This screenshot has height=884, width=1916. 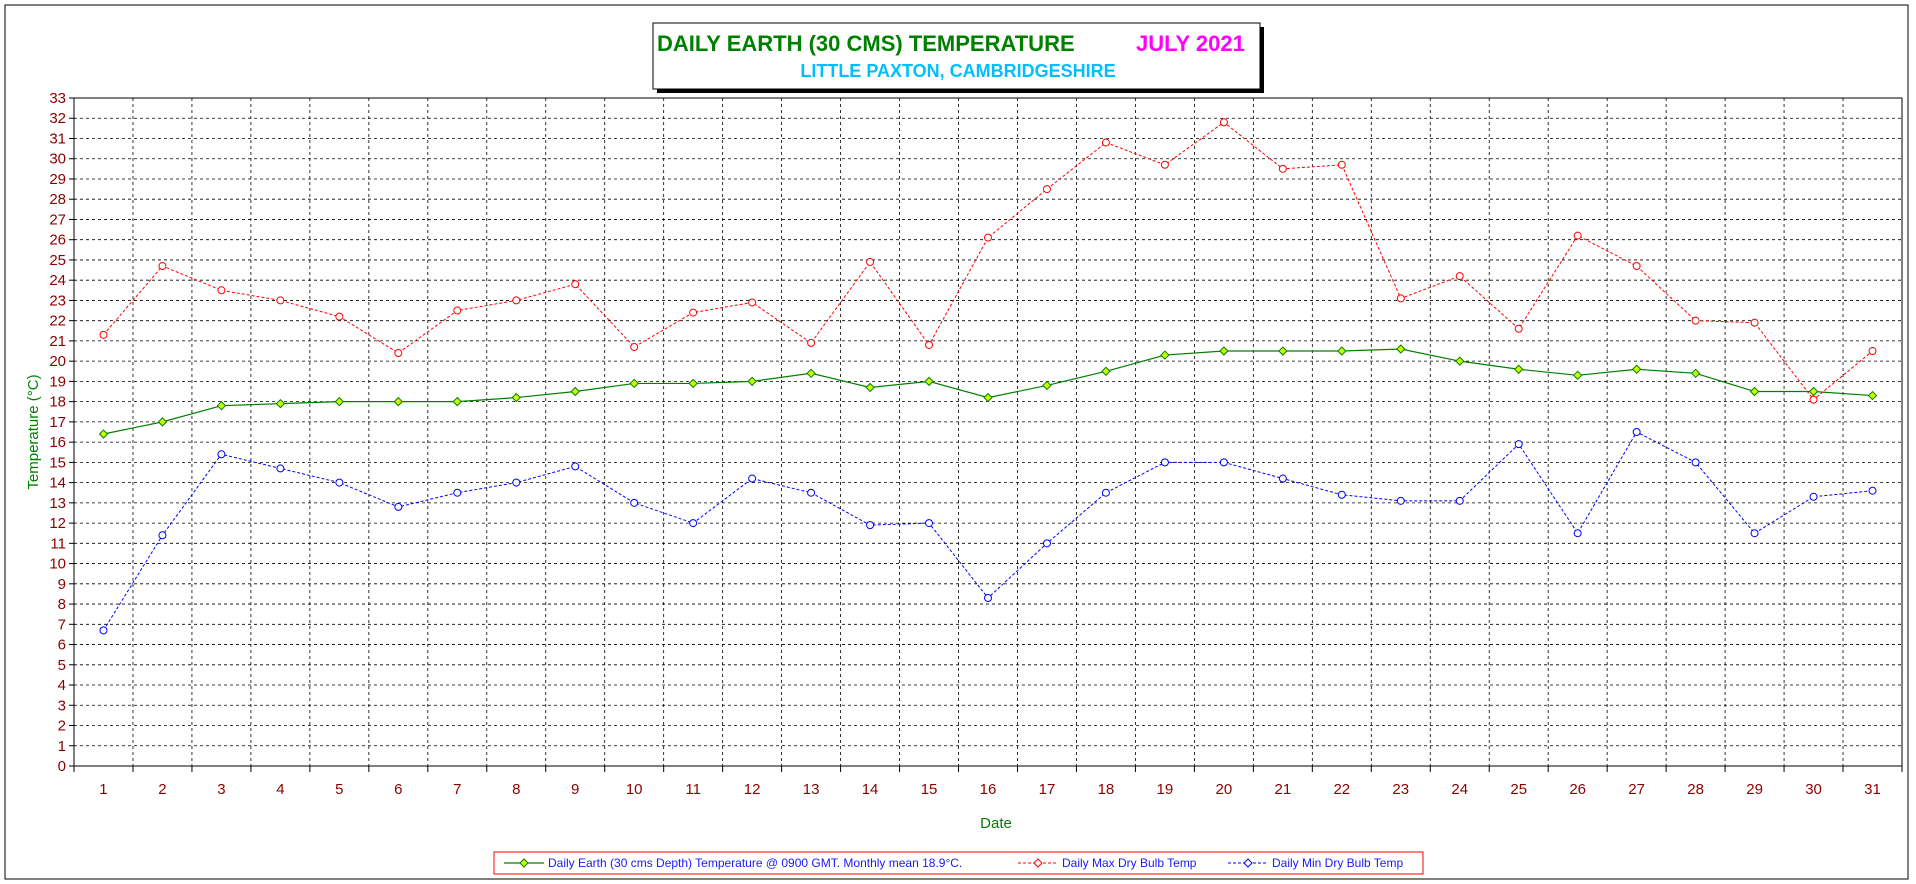 What do you see at coordinates (57, 422) in the screenshot?
I see `y-tick-label: 17` at bounding box center [57, 422].